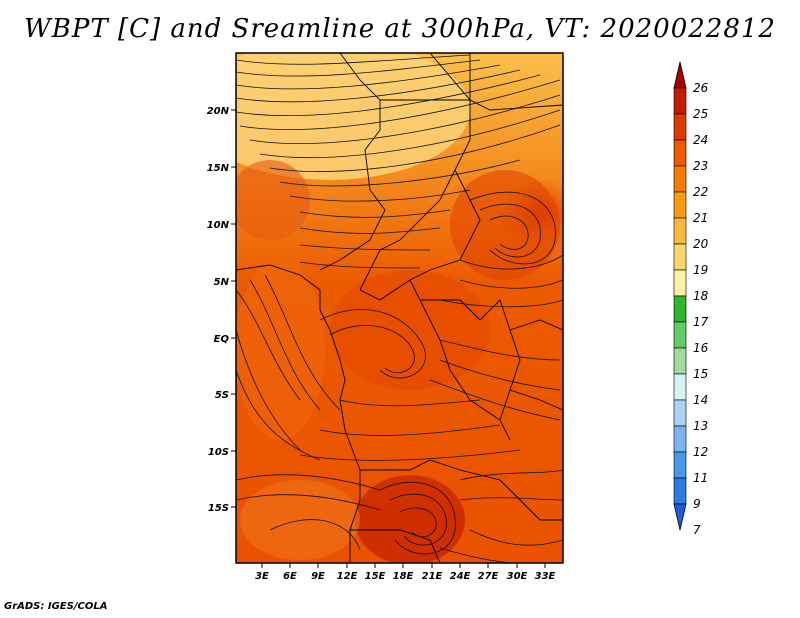 This screenshot has width=800, height=618. I want to click on lon-label: 15E, so click(375, 576).